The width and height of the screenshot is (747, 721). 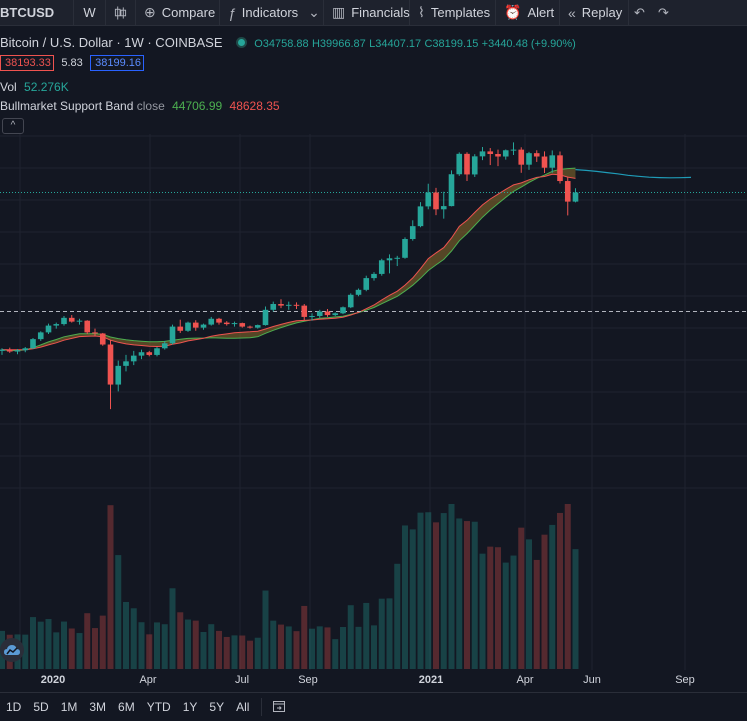 I want to click on candles-icon, so click(x=120, y=12).